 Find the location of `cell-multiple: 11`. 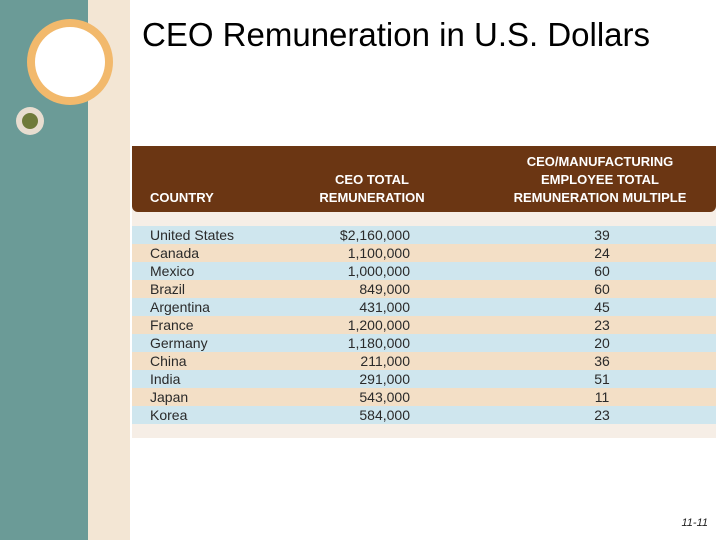

cell-multiple: 11 is located at coordinates (602, 397).